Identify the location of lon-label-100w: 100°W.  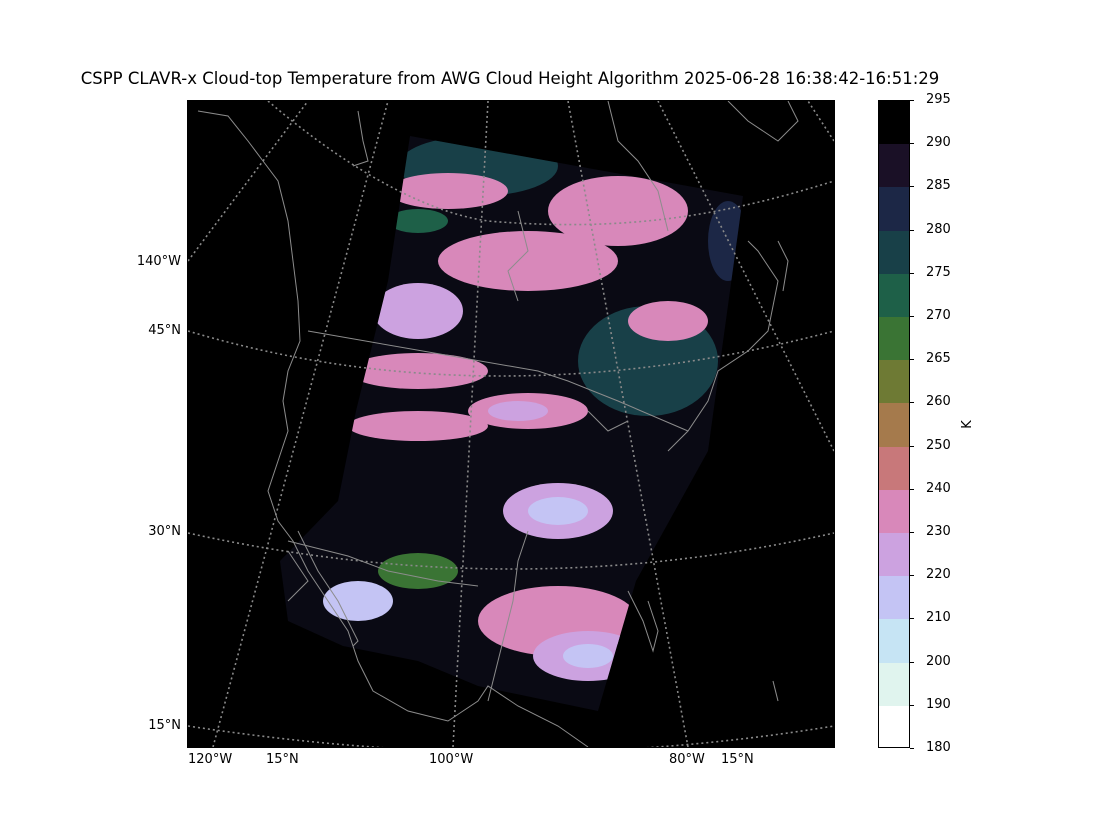
(451, 759).